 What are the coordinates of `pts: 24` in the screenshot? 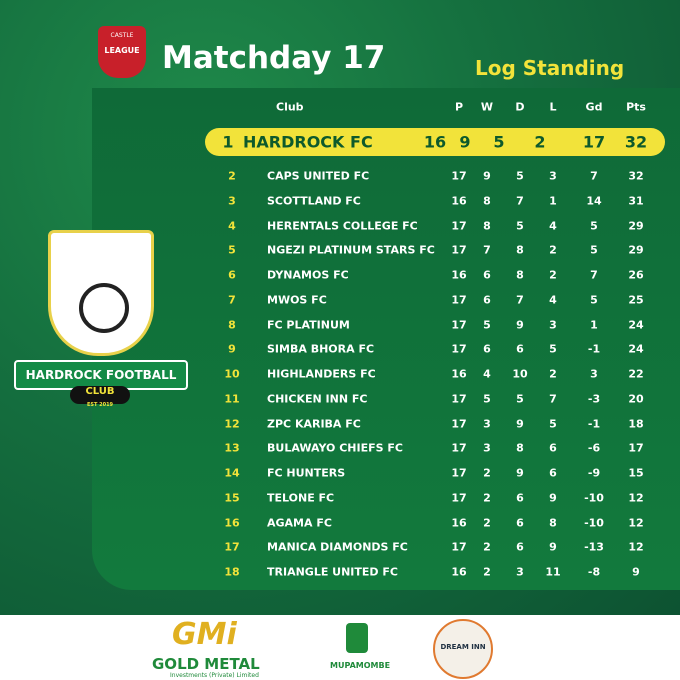 It's located at (636, 324).